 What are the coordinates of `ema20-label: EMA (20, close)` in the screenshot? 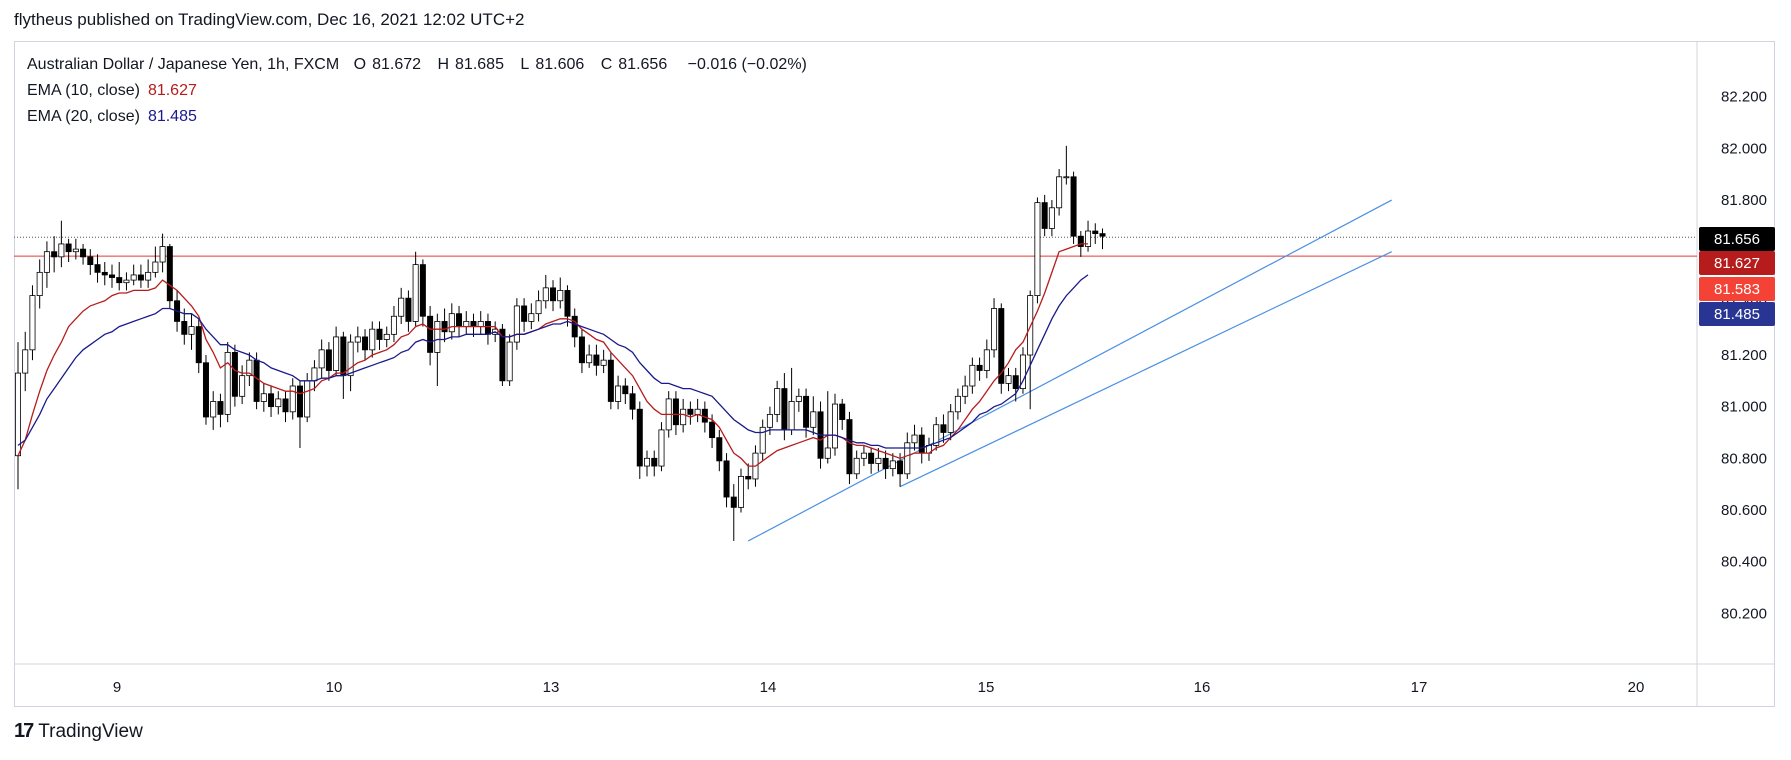 It's located at (83, 116).